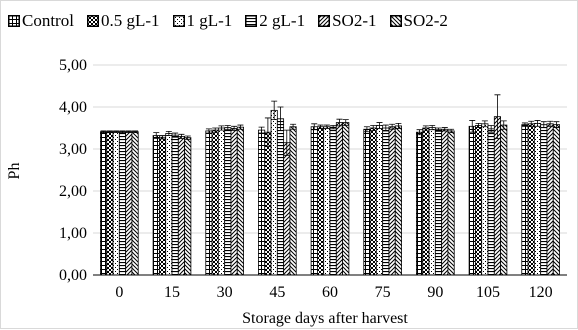 This screenshot has height=330, width=578. What do you see at coordinates (73, 275) in the screenshot?
I see `y-tick-label: 0,00` at bounding box center [73, 275].